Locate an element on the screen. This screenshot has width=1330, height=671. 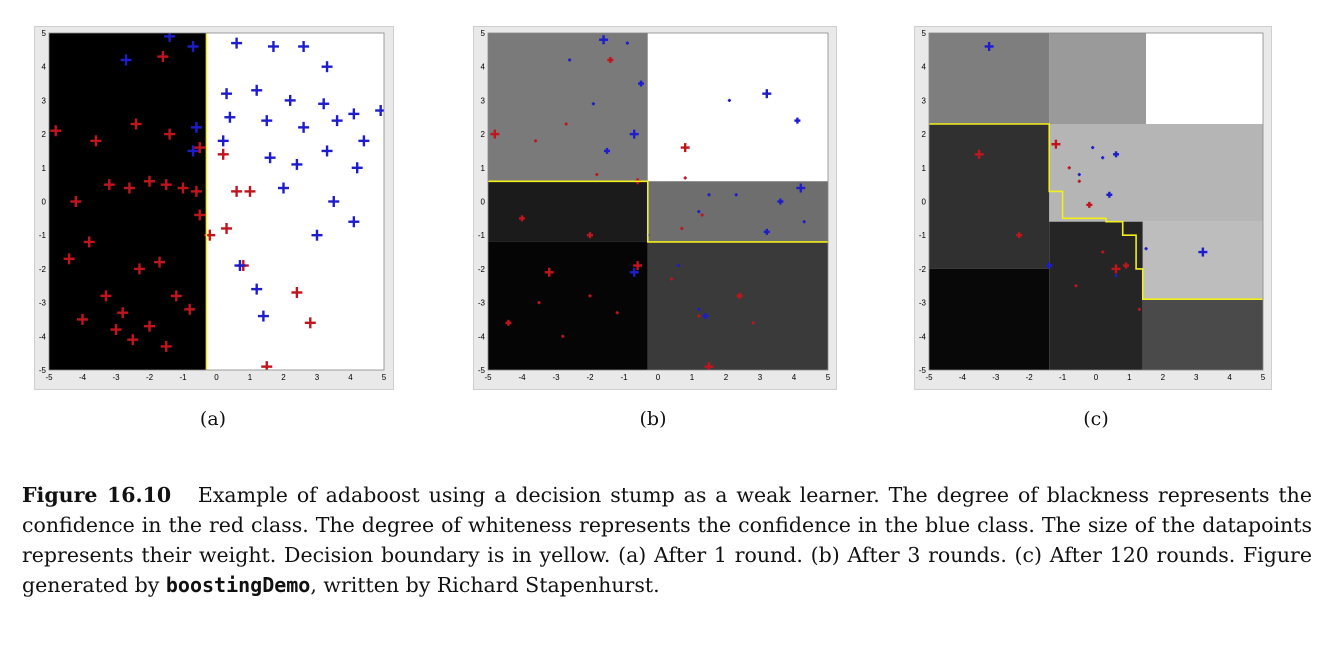
scatter-plot-a: -5 -4 -3 -2 -1 0 1 2 3 4 5 5 4 3 2 1 0 -1 -2 -3 -4 -5 is located at coordinates (213, 205).